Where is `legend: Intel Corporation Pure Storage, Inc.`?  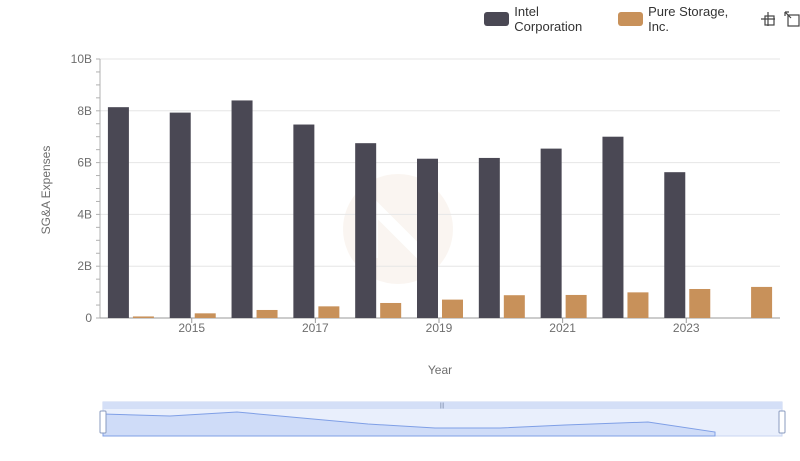
legend: Intel Corporation Pure Storage, Inc. is located at coordinates (642, 19).